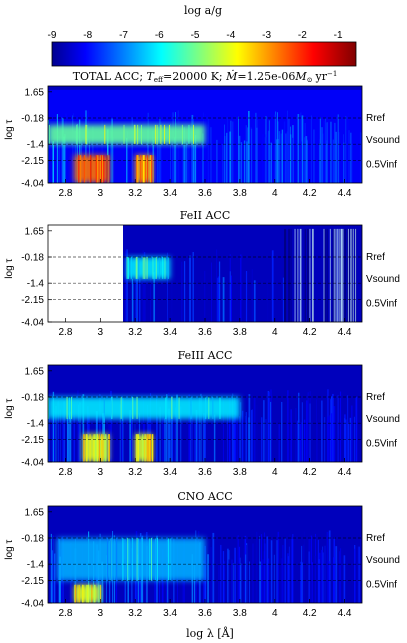 This screenshot has height=643, width=407. What do you see at coordinates (205, 273) in the screenshot?
I see `heatmap-area` at bounding box center [205, 273].